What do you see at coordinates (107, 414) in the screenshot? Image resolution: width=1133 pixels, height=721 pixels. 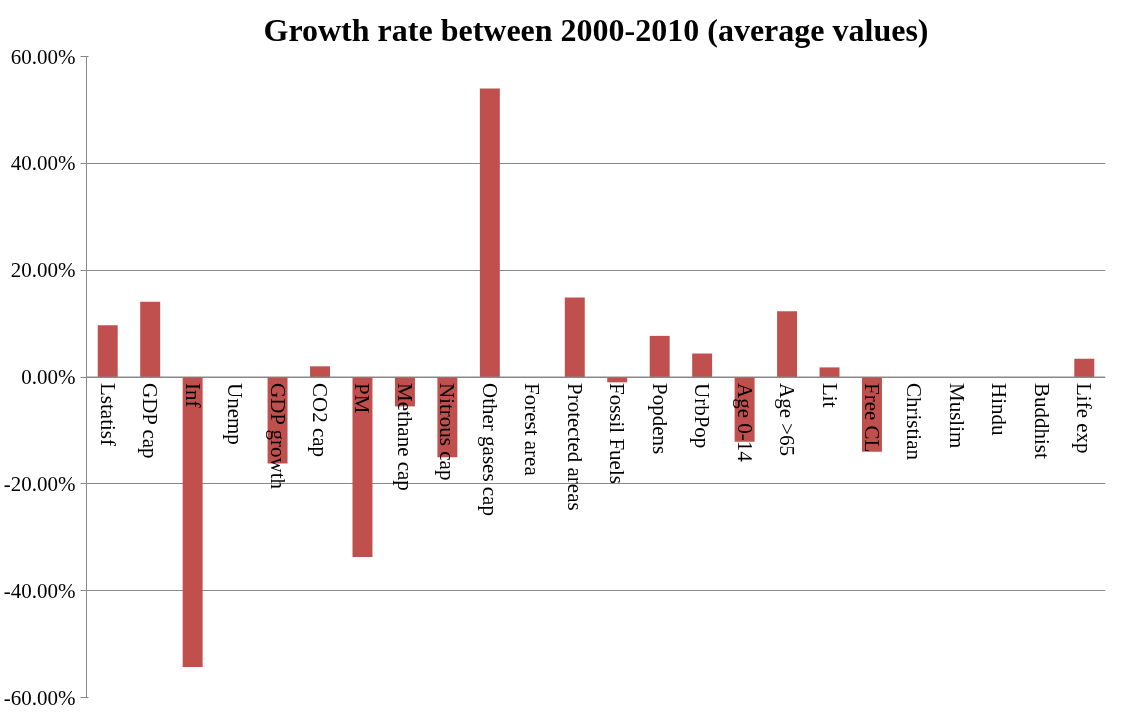 I see `x-tick-label: Lstatisf` at bounding box center [107, 414].